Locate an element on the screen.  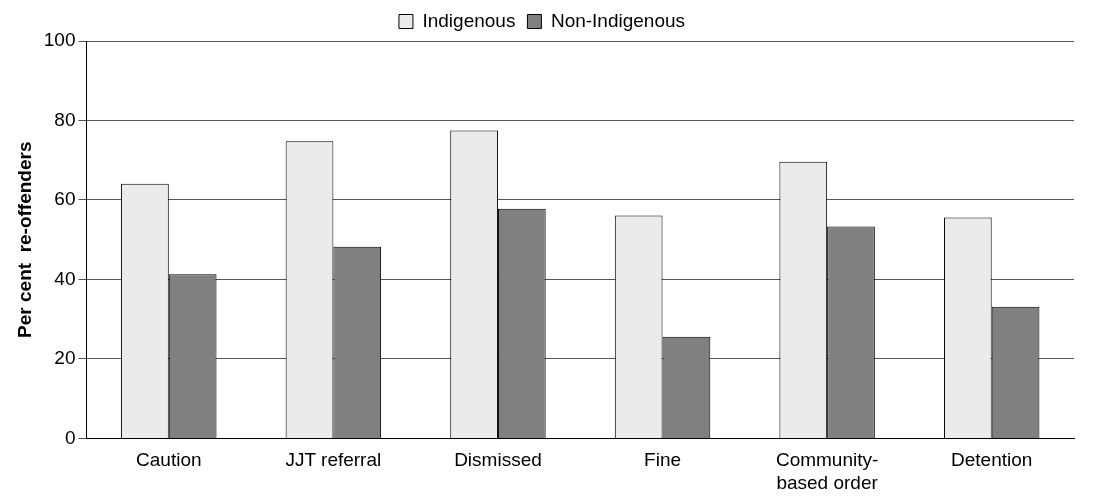
x-tick-label: Caution is located at coordinates (169, 460).